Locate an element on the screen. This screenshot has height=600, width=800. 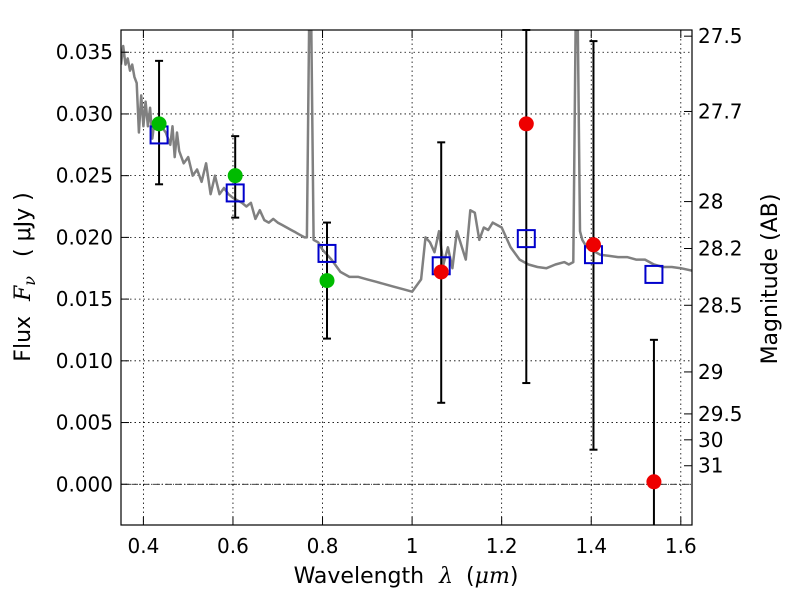
x-tick-label: 0.4 is located at coordinates (143, 546).